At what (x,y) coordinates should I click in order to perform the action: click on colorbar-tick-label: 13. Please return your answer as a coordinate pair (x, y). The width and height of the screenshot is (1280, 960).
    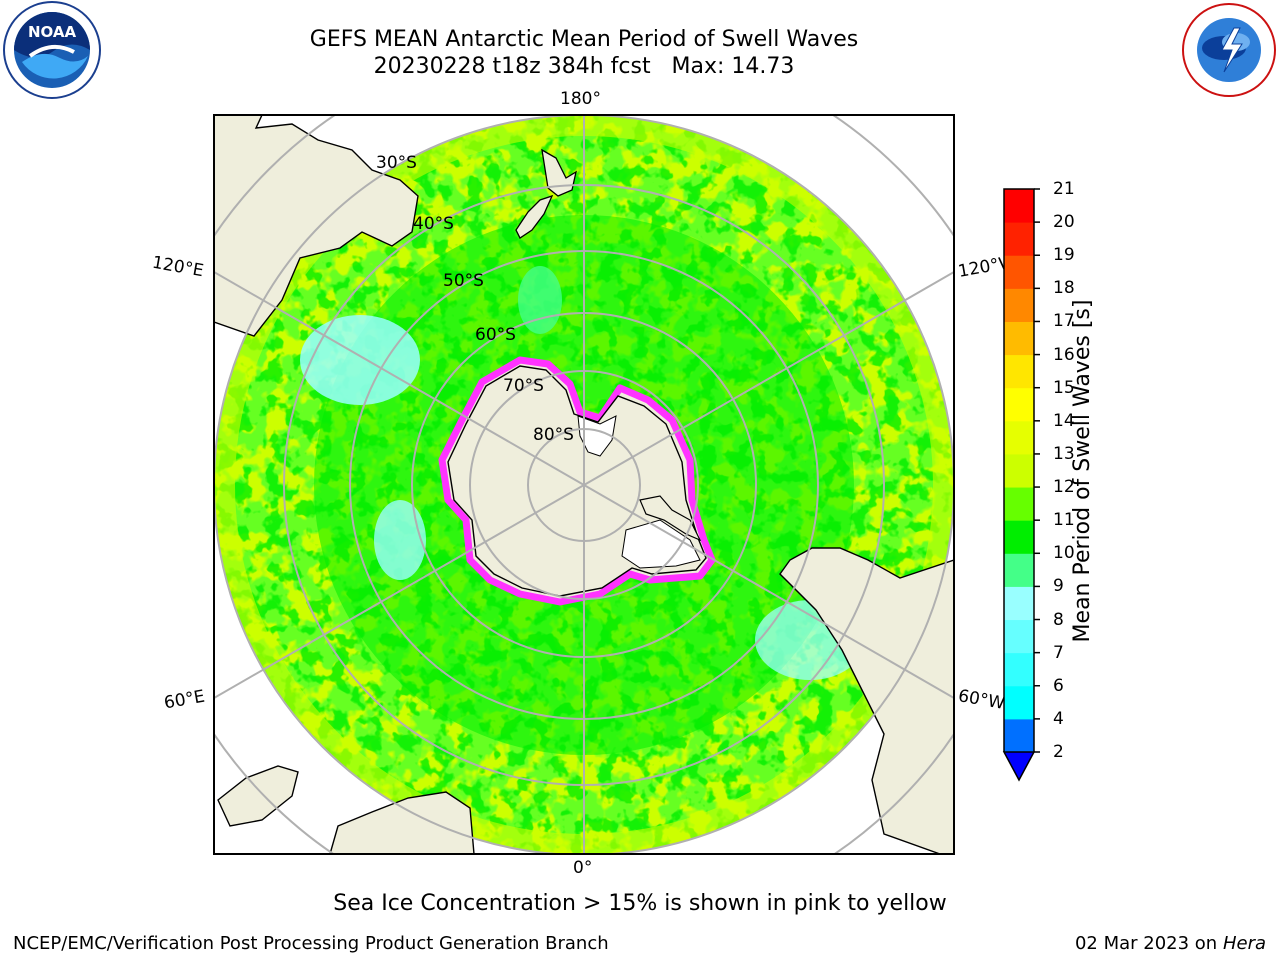
    Looking at the image, I should click on (1064, 453).